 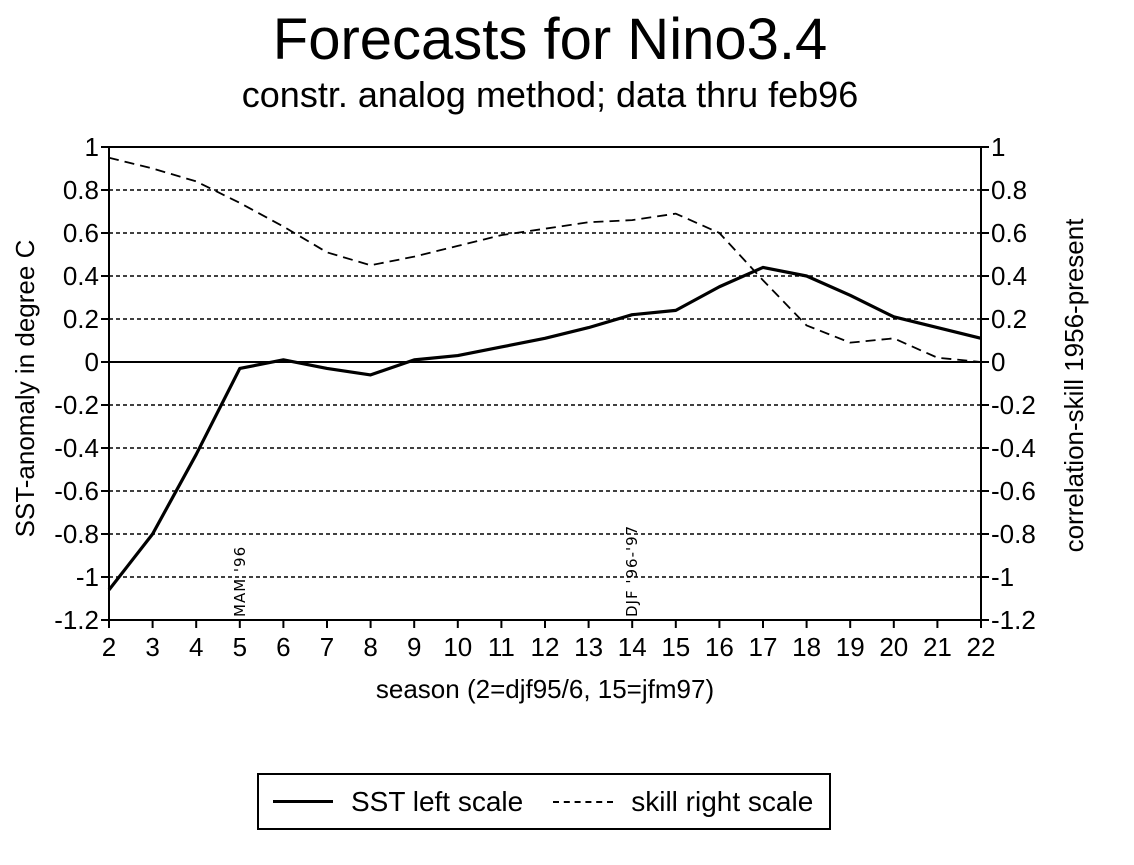 What do you see at coordinates (1009, 233) in the screenshot?
I see `right-y-tick-label: 0.6` at bounding box center [1009, 233].